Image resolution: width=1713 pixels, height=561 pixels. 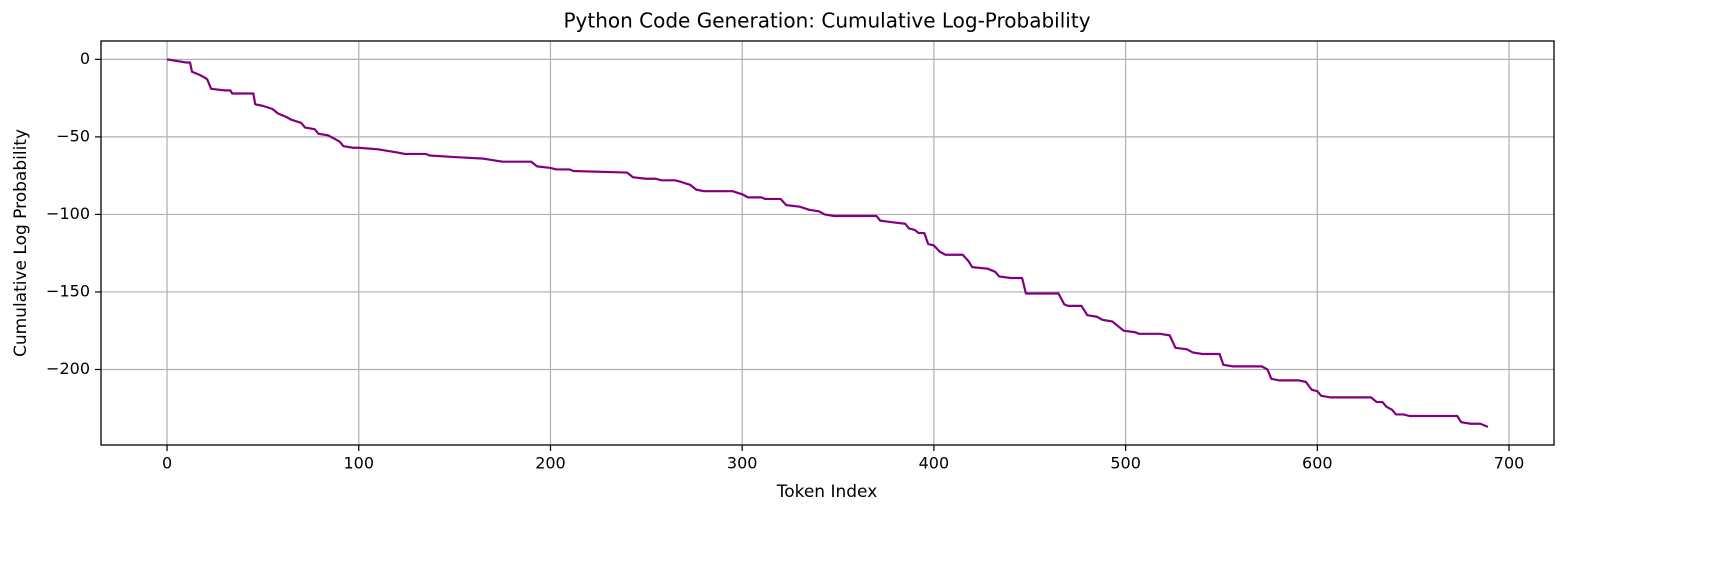 What do you see at coordinates (358, 463) in the screenshot?
I see `x-tick-label: 100` at bounding box center [358, 463].